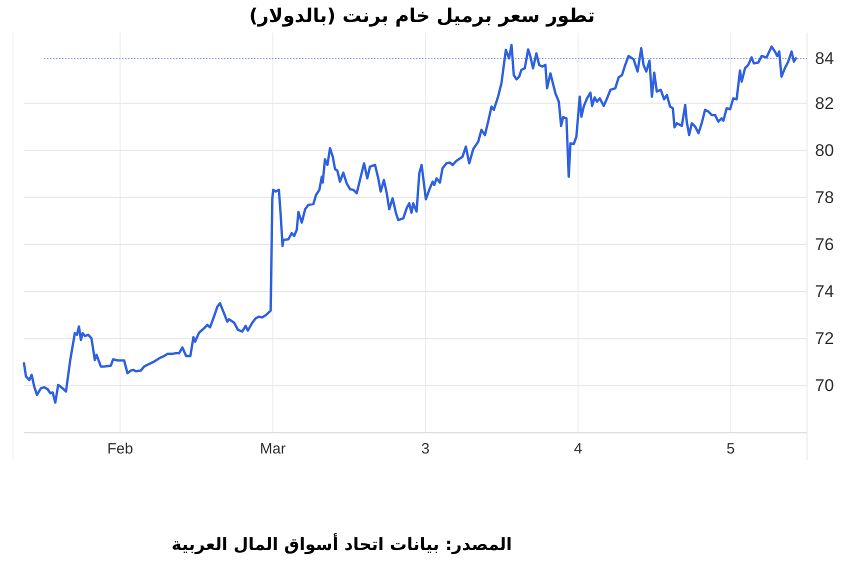 This screenshot has width=844, height=579. Describe the element at coordinates (824, 103) in the screenshot. I see `y-tick-label: 82` at that location.